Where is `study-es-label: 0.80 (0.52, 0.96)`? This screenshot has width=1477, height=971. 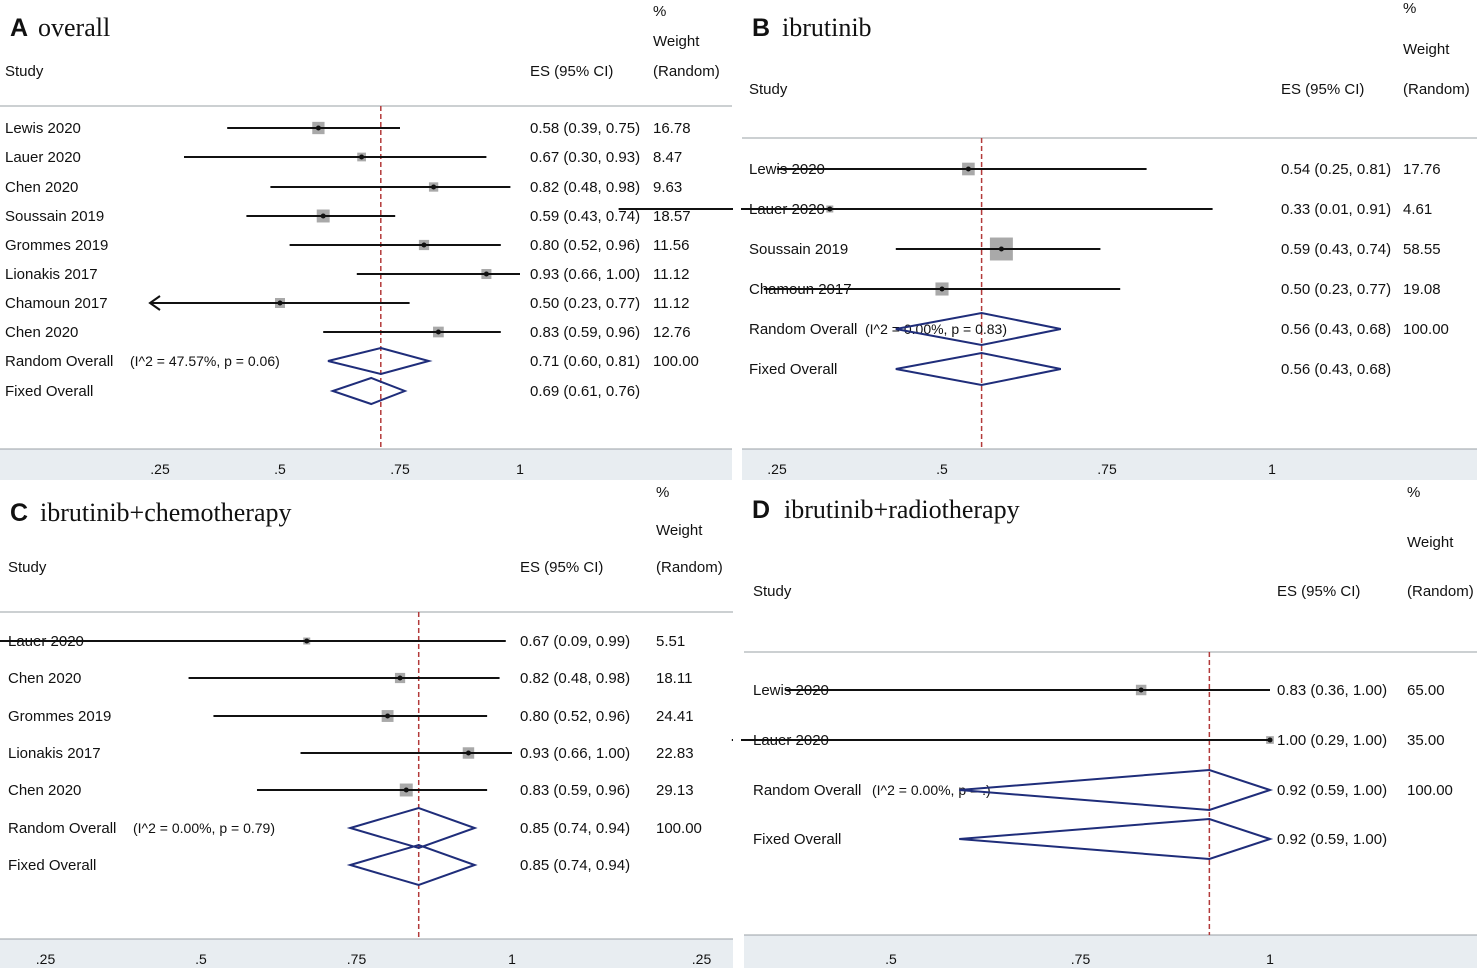
study-es-label: 0.80 (0.52, 0.96) is located at coordinates (575, 716).